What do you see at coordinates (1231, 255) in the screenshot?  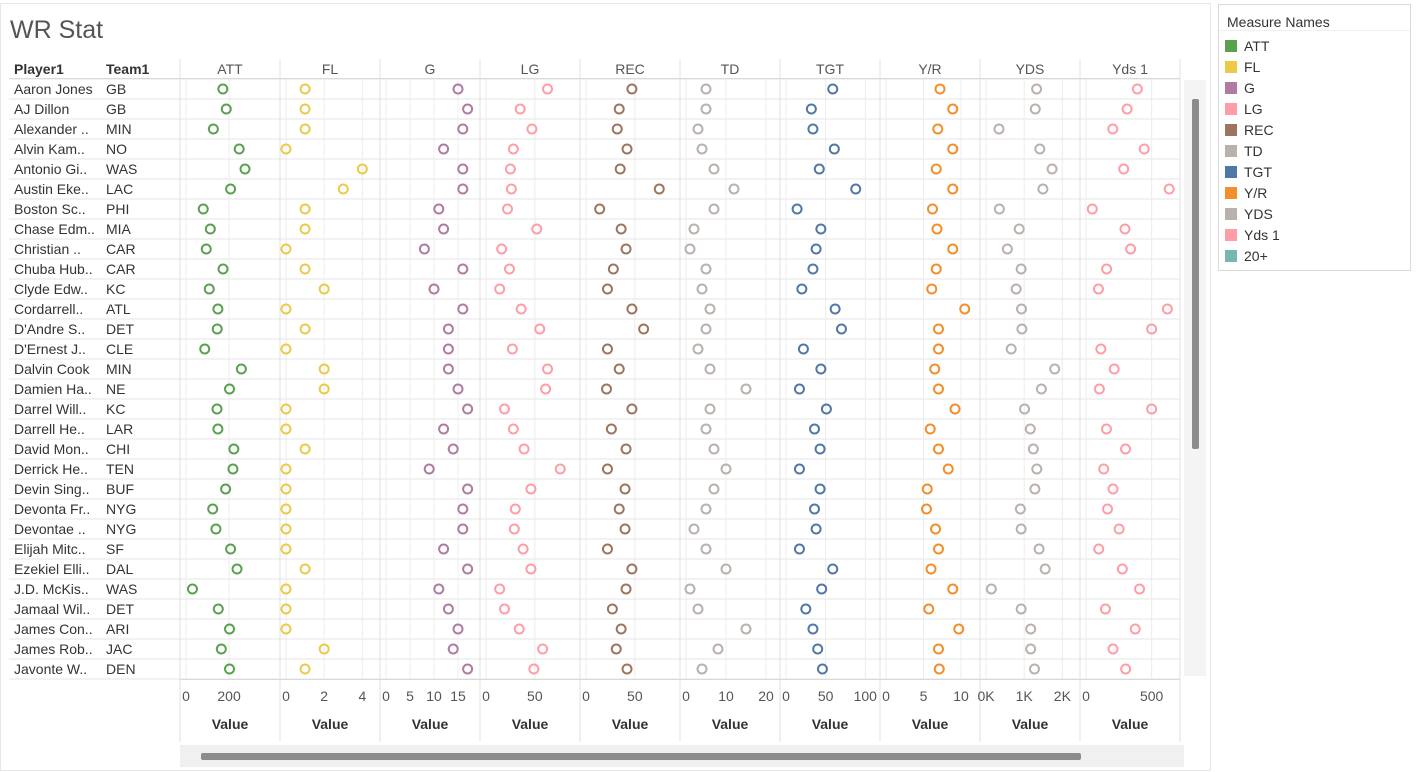 I see `legend-swatch` at bounding box center [1231, 255].